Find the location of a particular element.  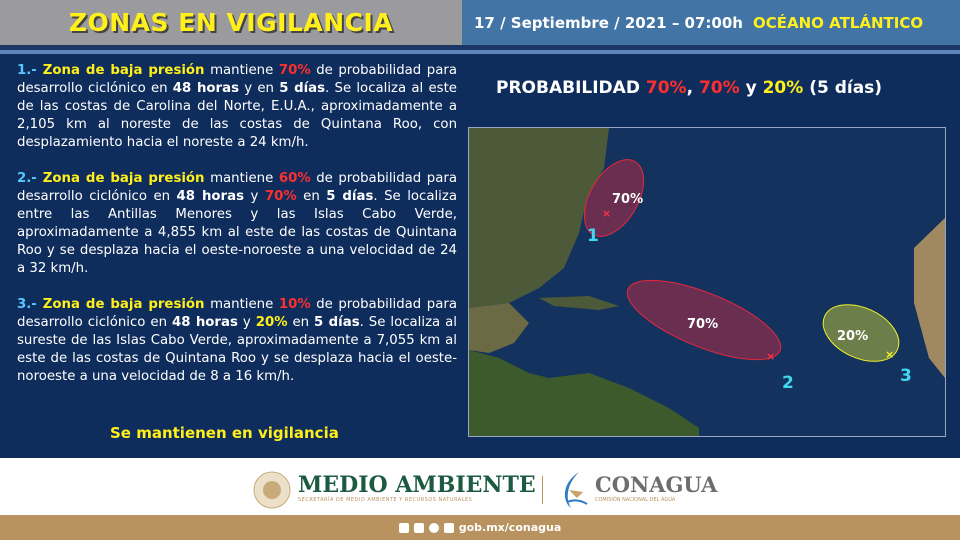

text-segment: 60% is located at coordinates (294, 178).